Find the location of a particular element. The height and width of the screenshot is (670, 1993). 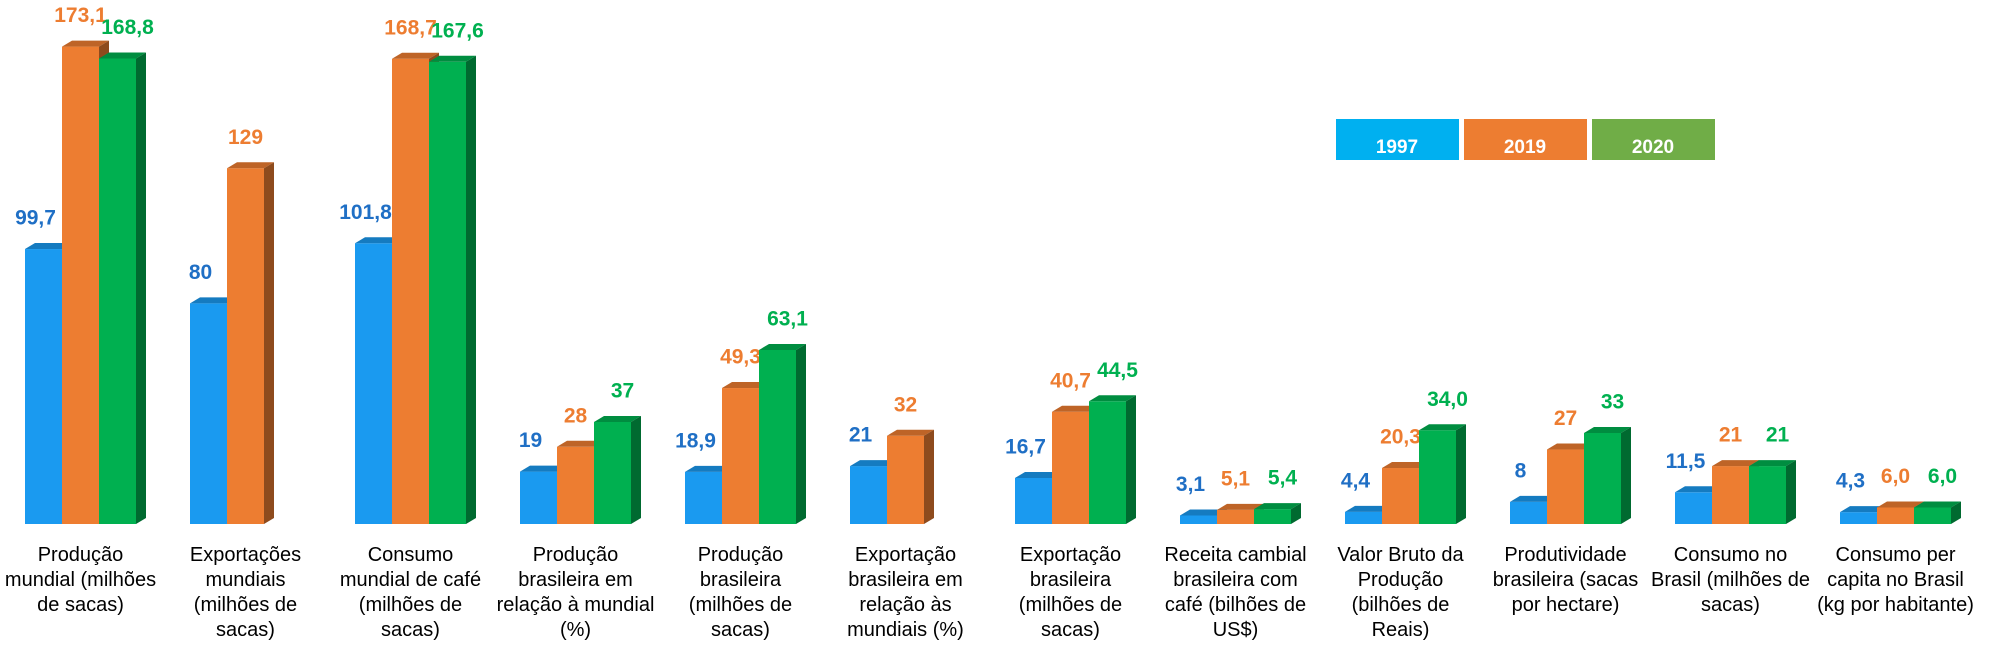

value-label: 18,9 is located at coordinates (695, 440).